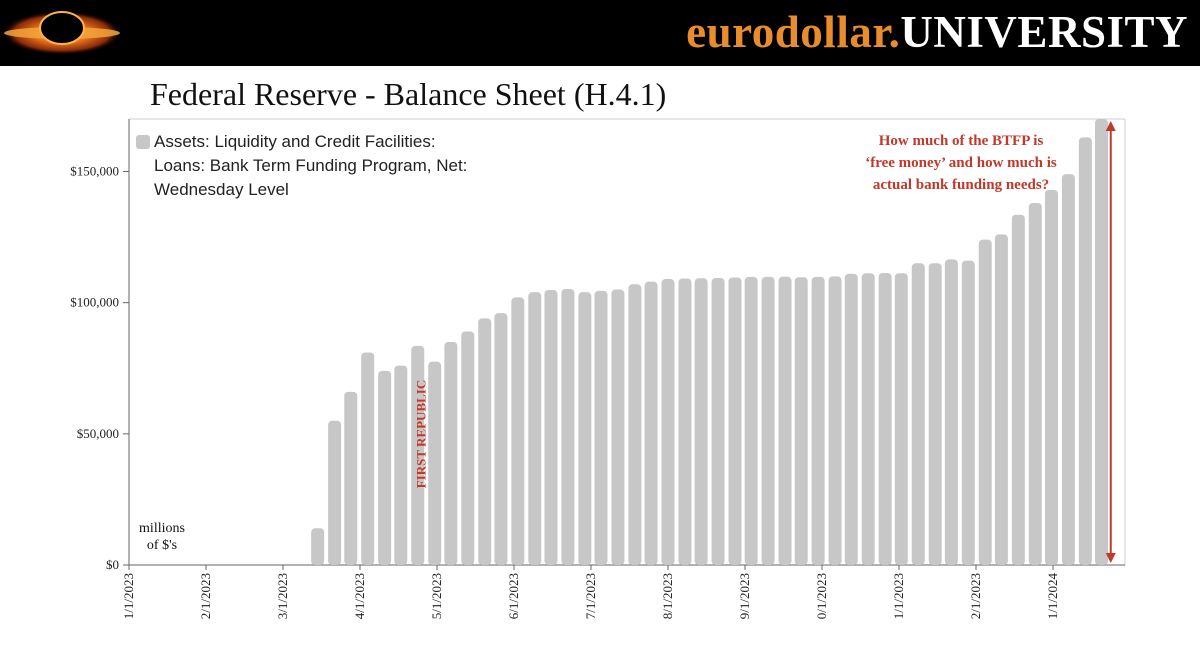 Image resolution: width=1200 pixels, height=650 pixels. I want to click on brand-accent-text: eurodollar., so click(793, 32).